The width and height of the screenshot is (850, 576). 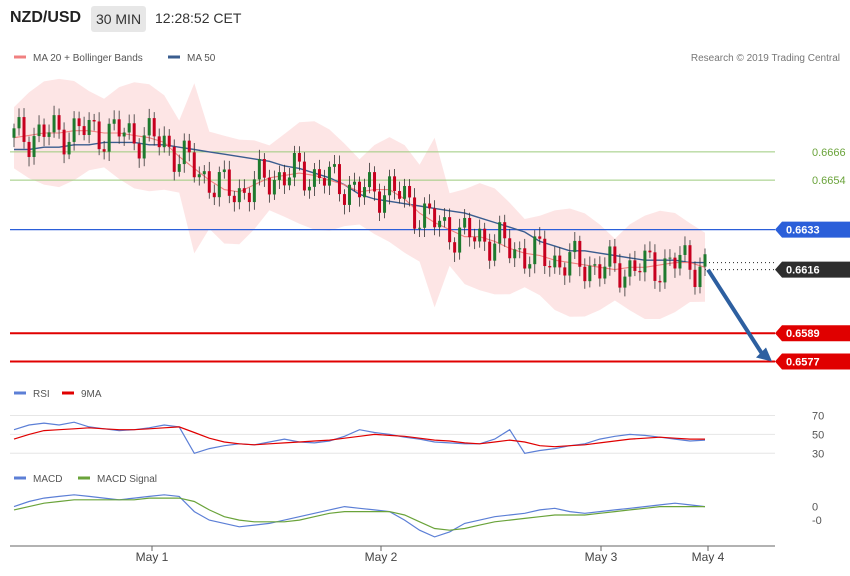 I want to click on level-label: 0.6633, so click(x=803, y=231).